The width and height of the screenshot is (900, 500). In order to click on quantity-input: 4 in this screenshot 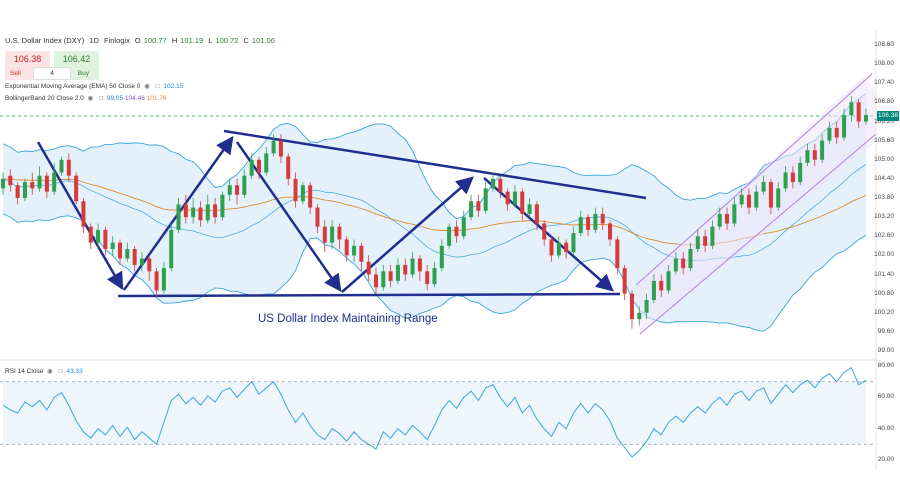, I will do `click(52, 73)`.